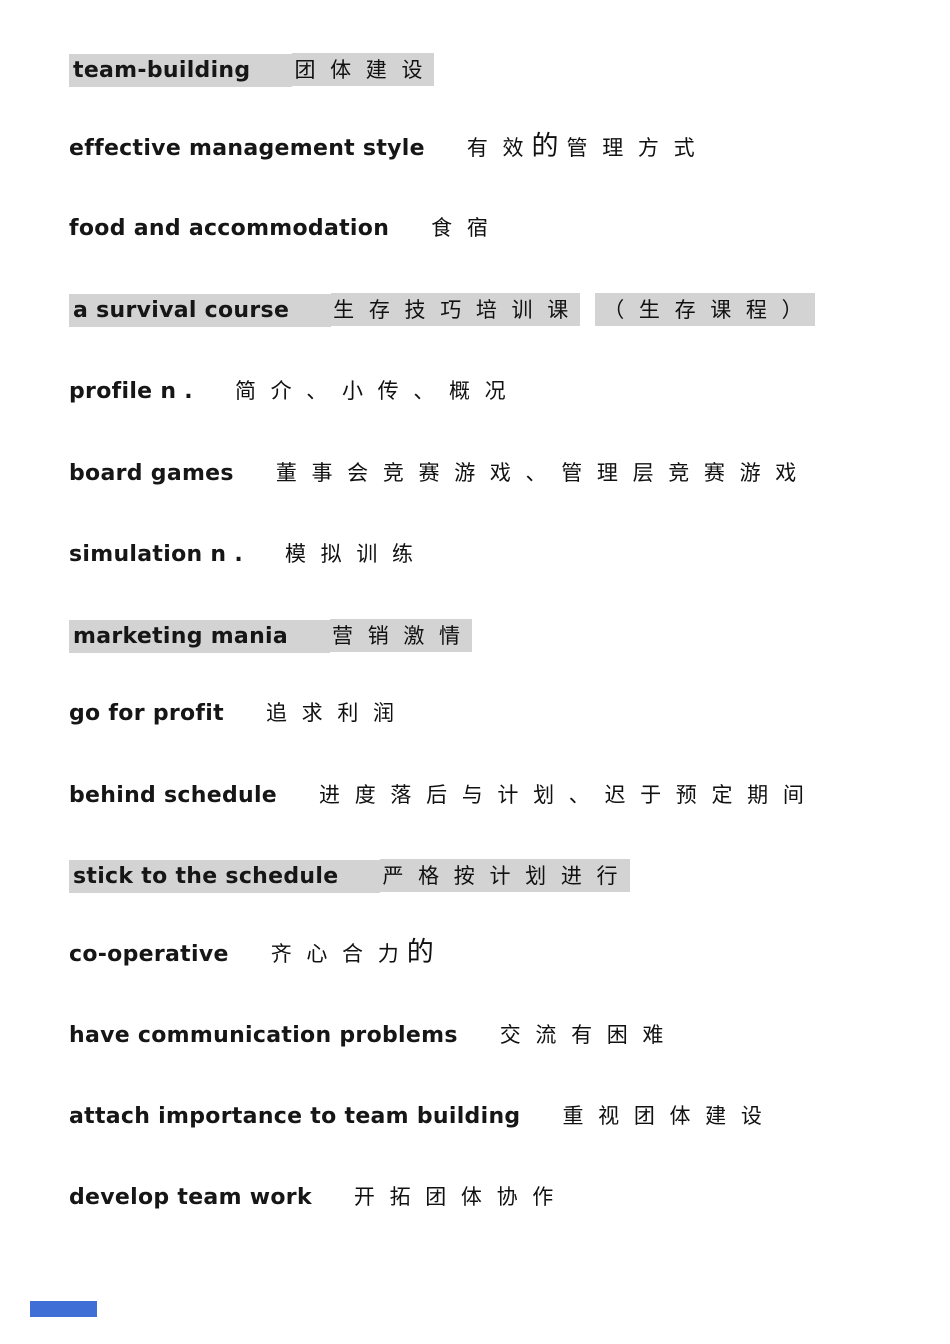 The width and height of the screenshot is (950, 1344). What do you see at coordinates (497, 148) in the screenshot?
I see `chinese-translation: 有 效` at bounding box center [497, 148].